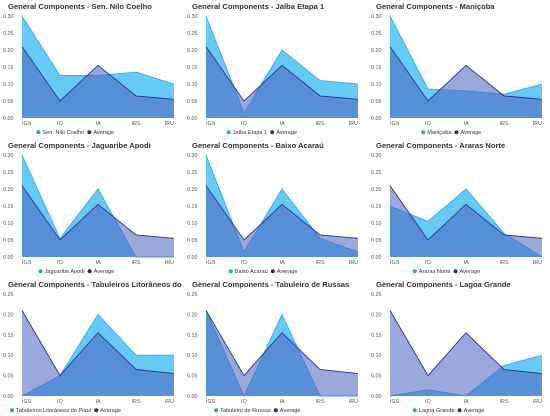 The image size is (550, 416). Describe the element at coordinates (435, 6) in the screenshot. I see `chart-title: General Components - Maniçoba` at that location.